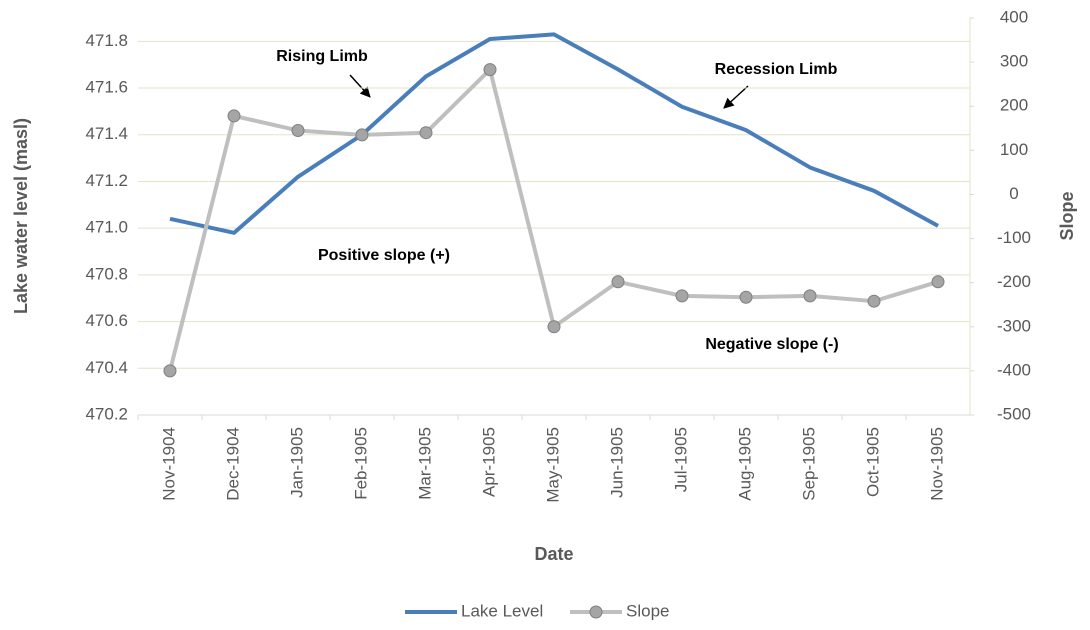 The image size is (1090, 630). I want to click on y-axis-title: Lake water level (masl), so click(21, 216).